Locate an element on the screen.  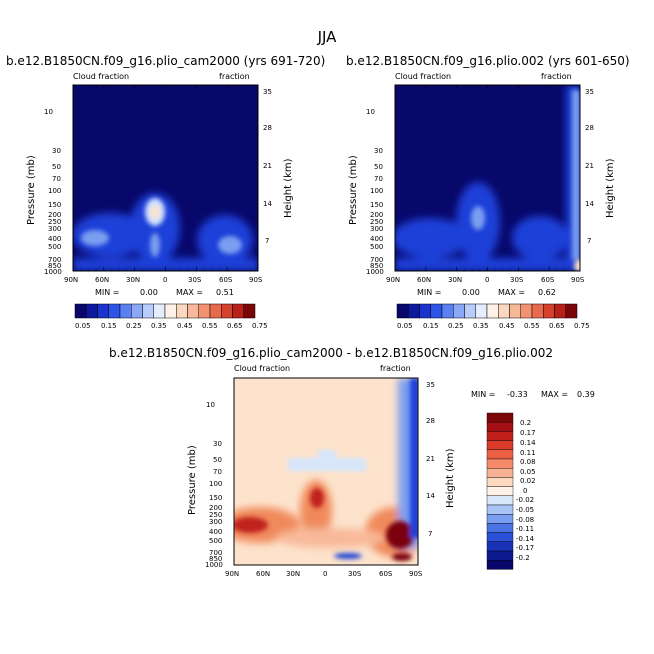
diff-ytick-250: 250 is located at coordinates (216, 515).